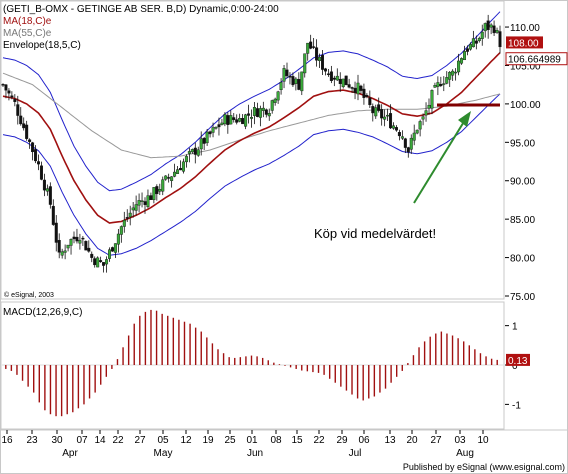  I want to click on price-tick-label: 80.00, so click(522, 259).